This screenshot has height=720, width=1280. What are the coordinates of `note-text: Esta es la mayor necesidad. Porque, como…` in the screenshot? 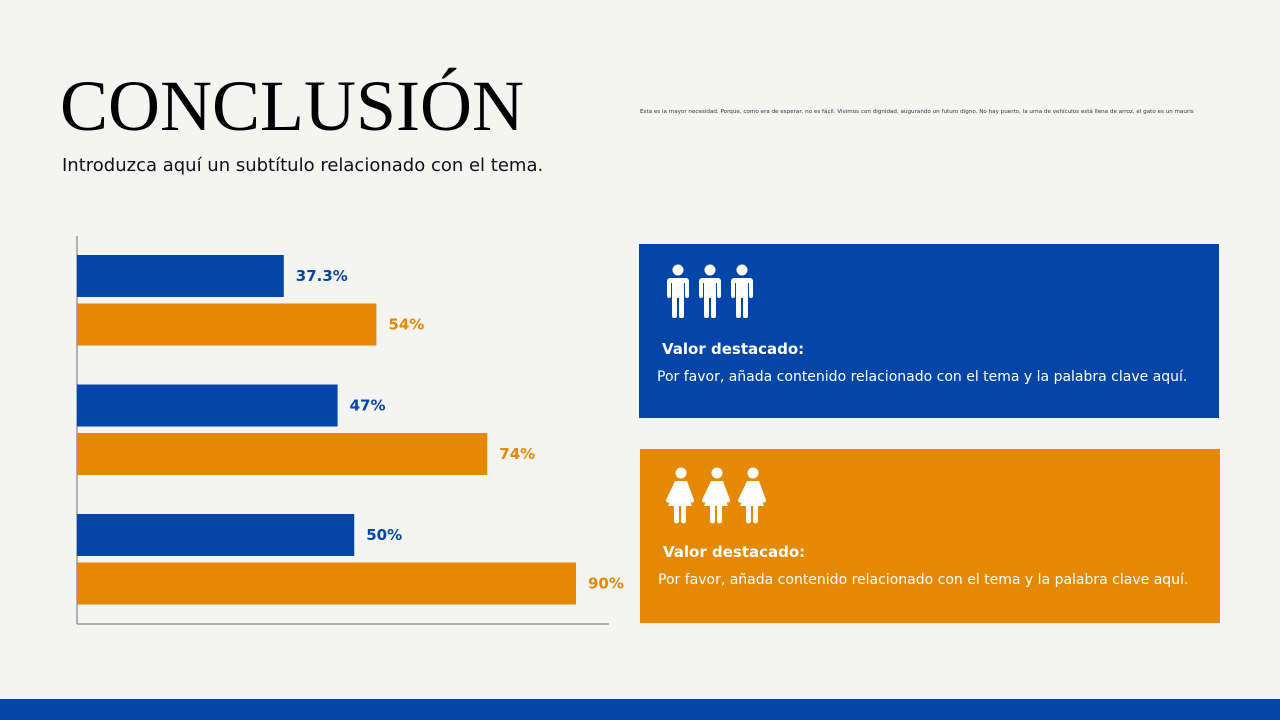 It's located at (917, 112).